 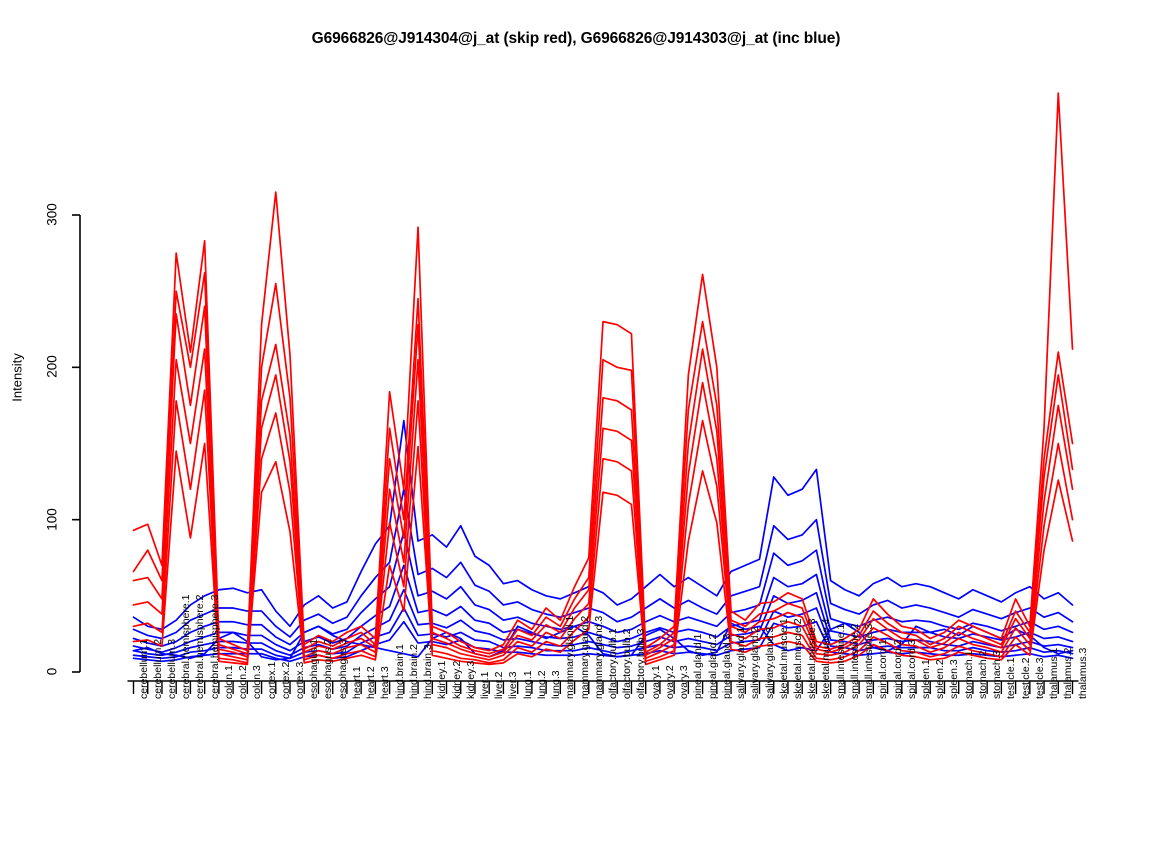 What do you see at coordinates (926, 679) in the screenshot?
I see `x-tick-label: spleen.1` at bounding box center [926, 679].